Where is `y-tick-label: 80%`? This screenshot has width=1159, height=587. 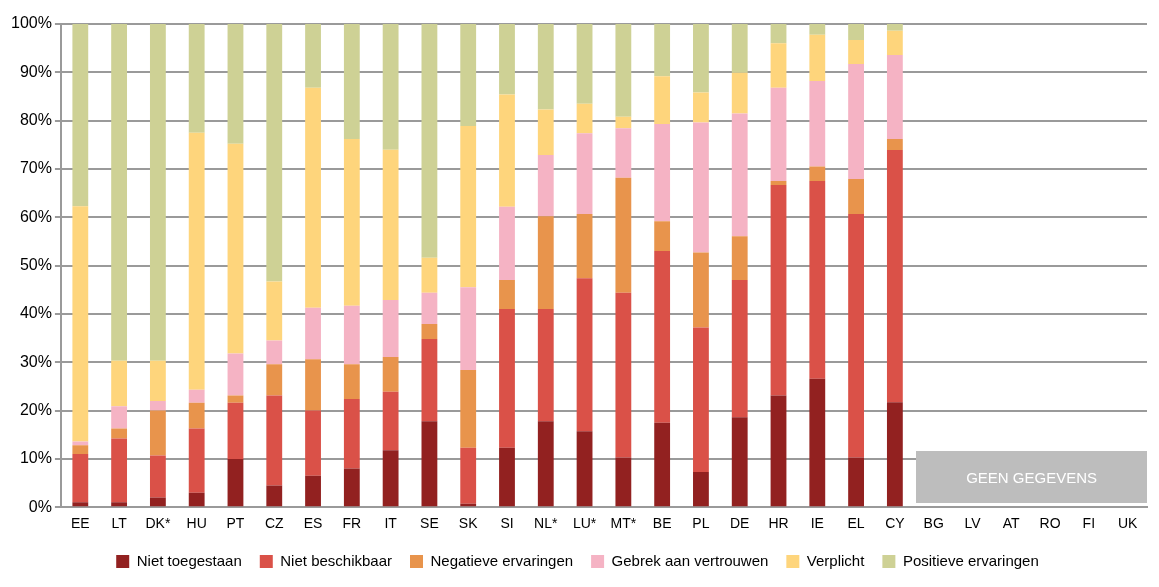
y-tick-label: 80% is located at coordinates (35, 120).